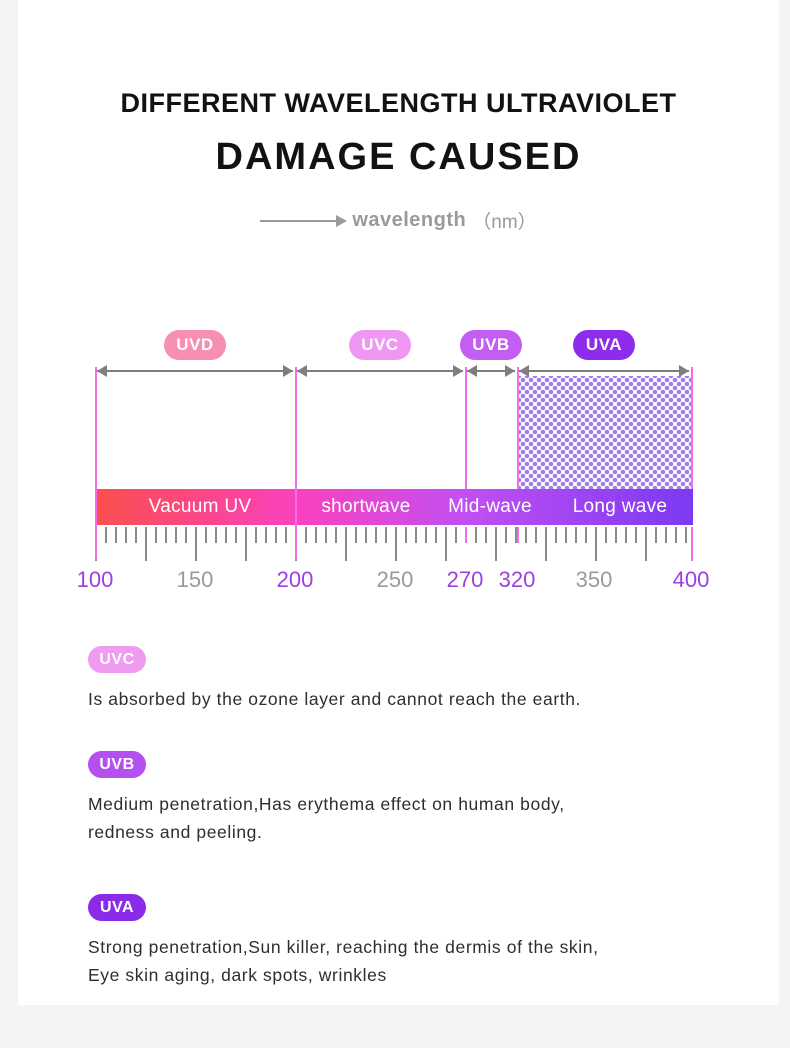  Describe the element at coordinates (504, 222) in the screenshot. I see `wavelength-unit: （nm）` at that location.